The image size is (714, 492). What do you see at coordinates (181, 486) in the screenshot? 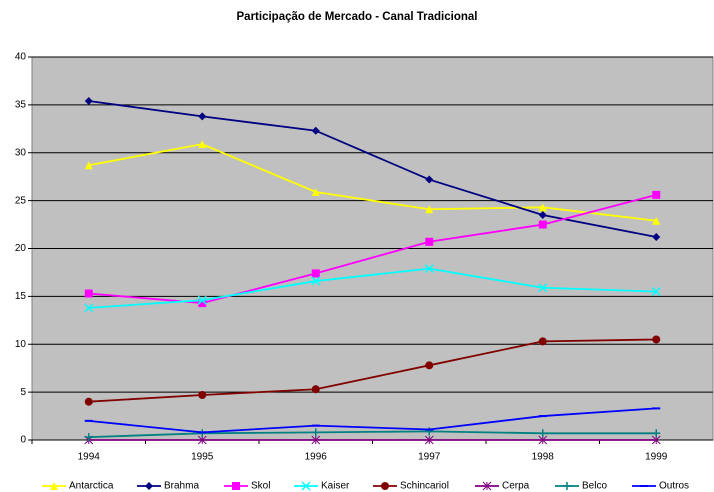
I see `legend-label: Brahma` at bounding box center [181, 486].